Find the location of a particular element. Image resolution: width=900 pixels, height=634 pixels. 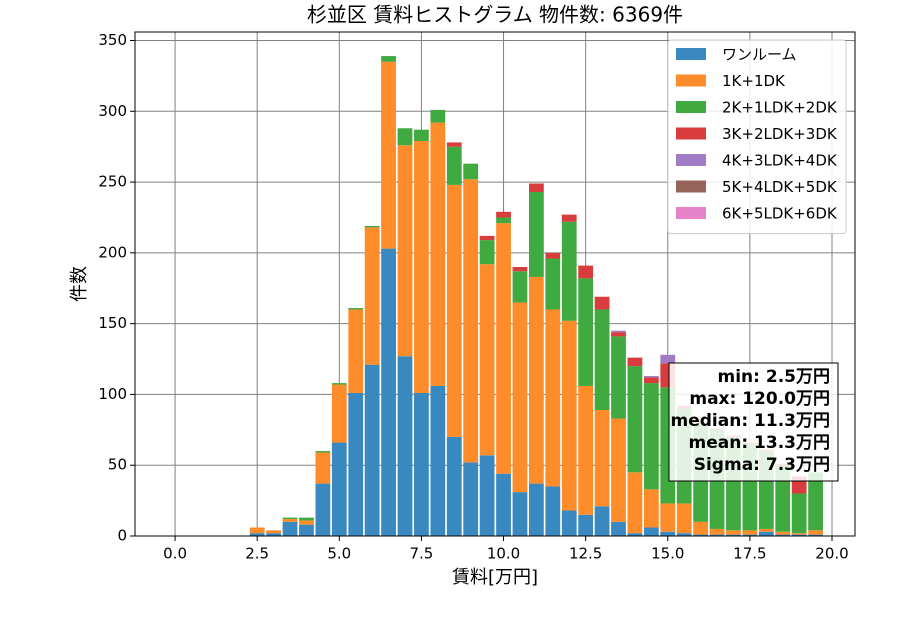

x-tick-label: 12.5 is located at coordinates (585, 554).